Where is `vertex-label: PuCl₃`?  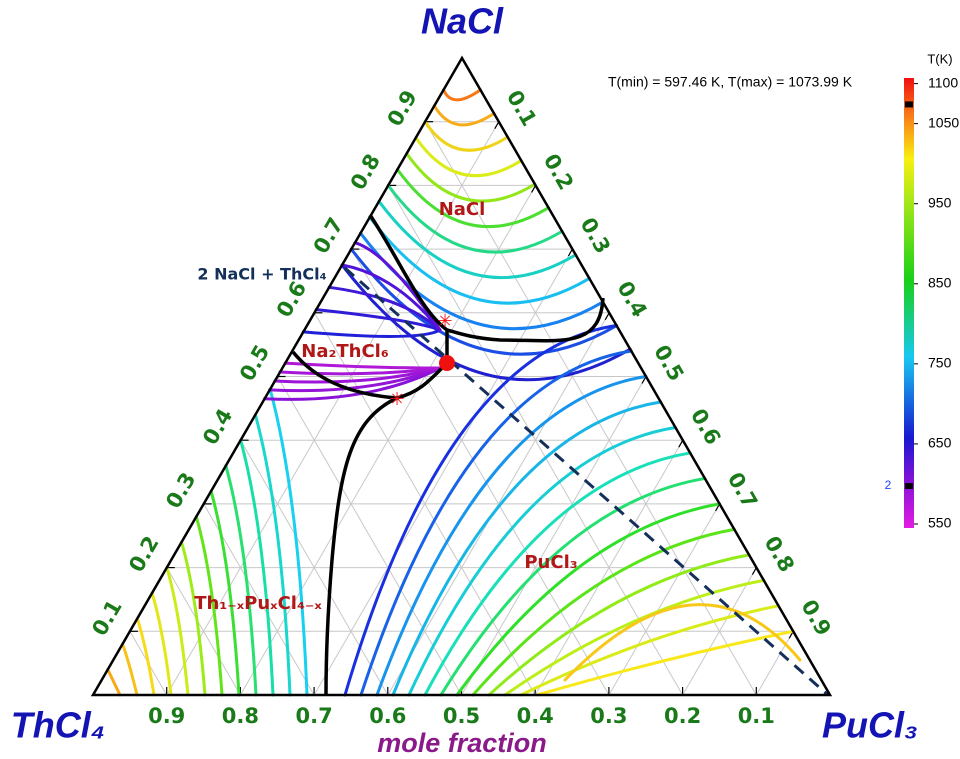
vertex-label: PuCl₃ is located at coordinates (870, 725).